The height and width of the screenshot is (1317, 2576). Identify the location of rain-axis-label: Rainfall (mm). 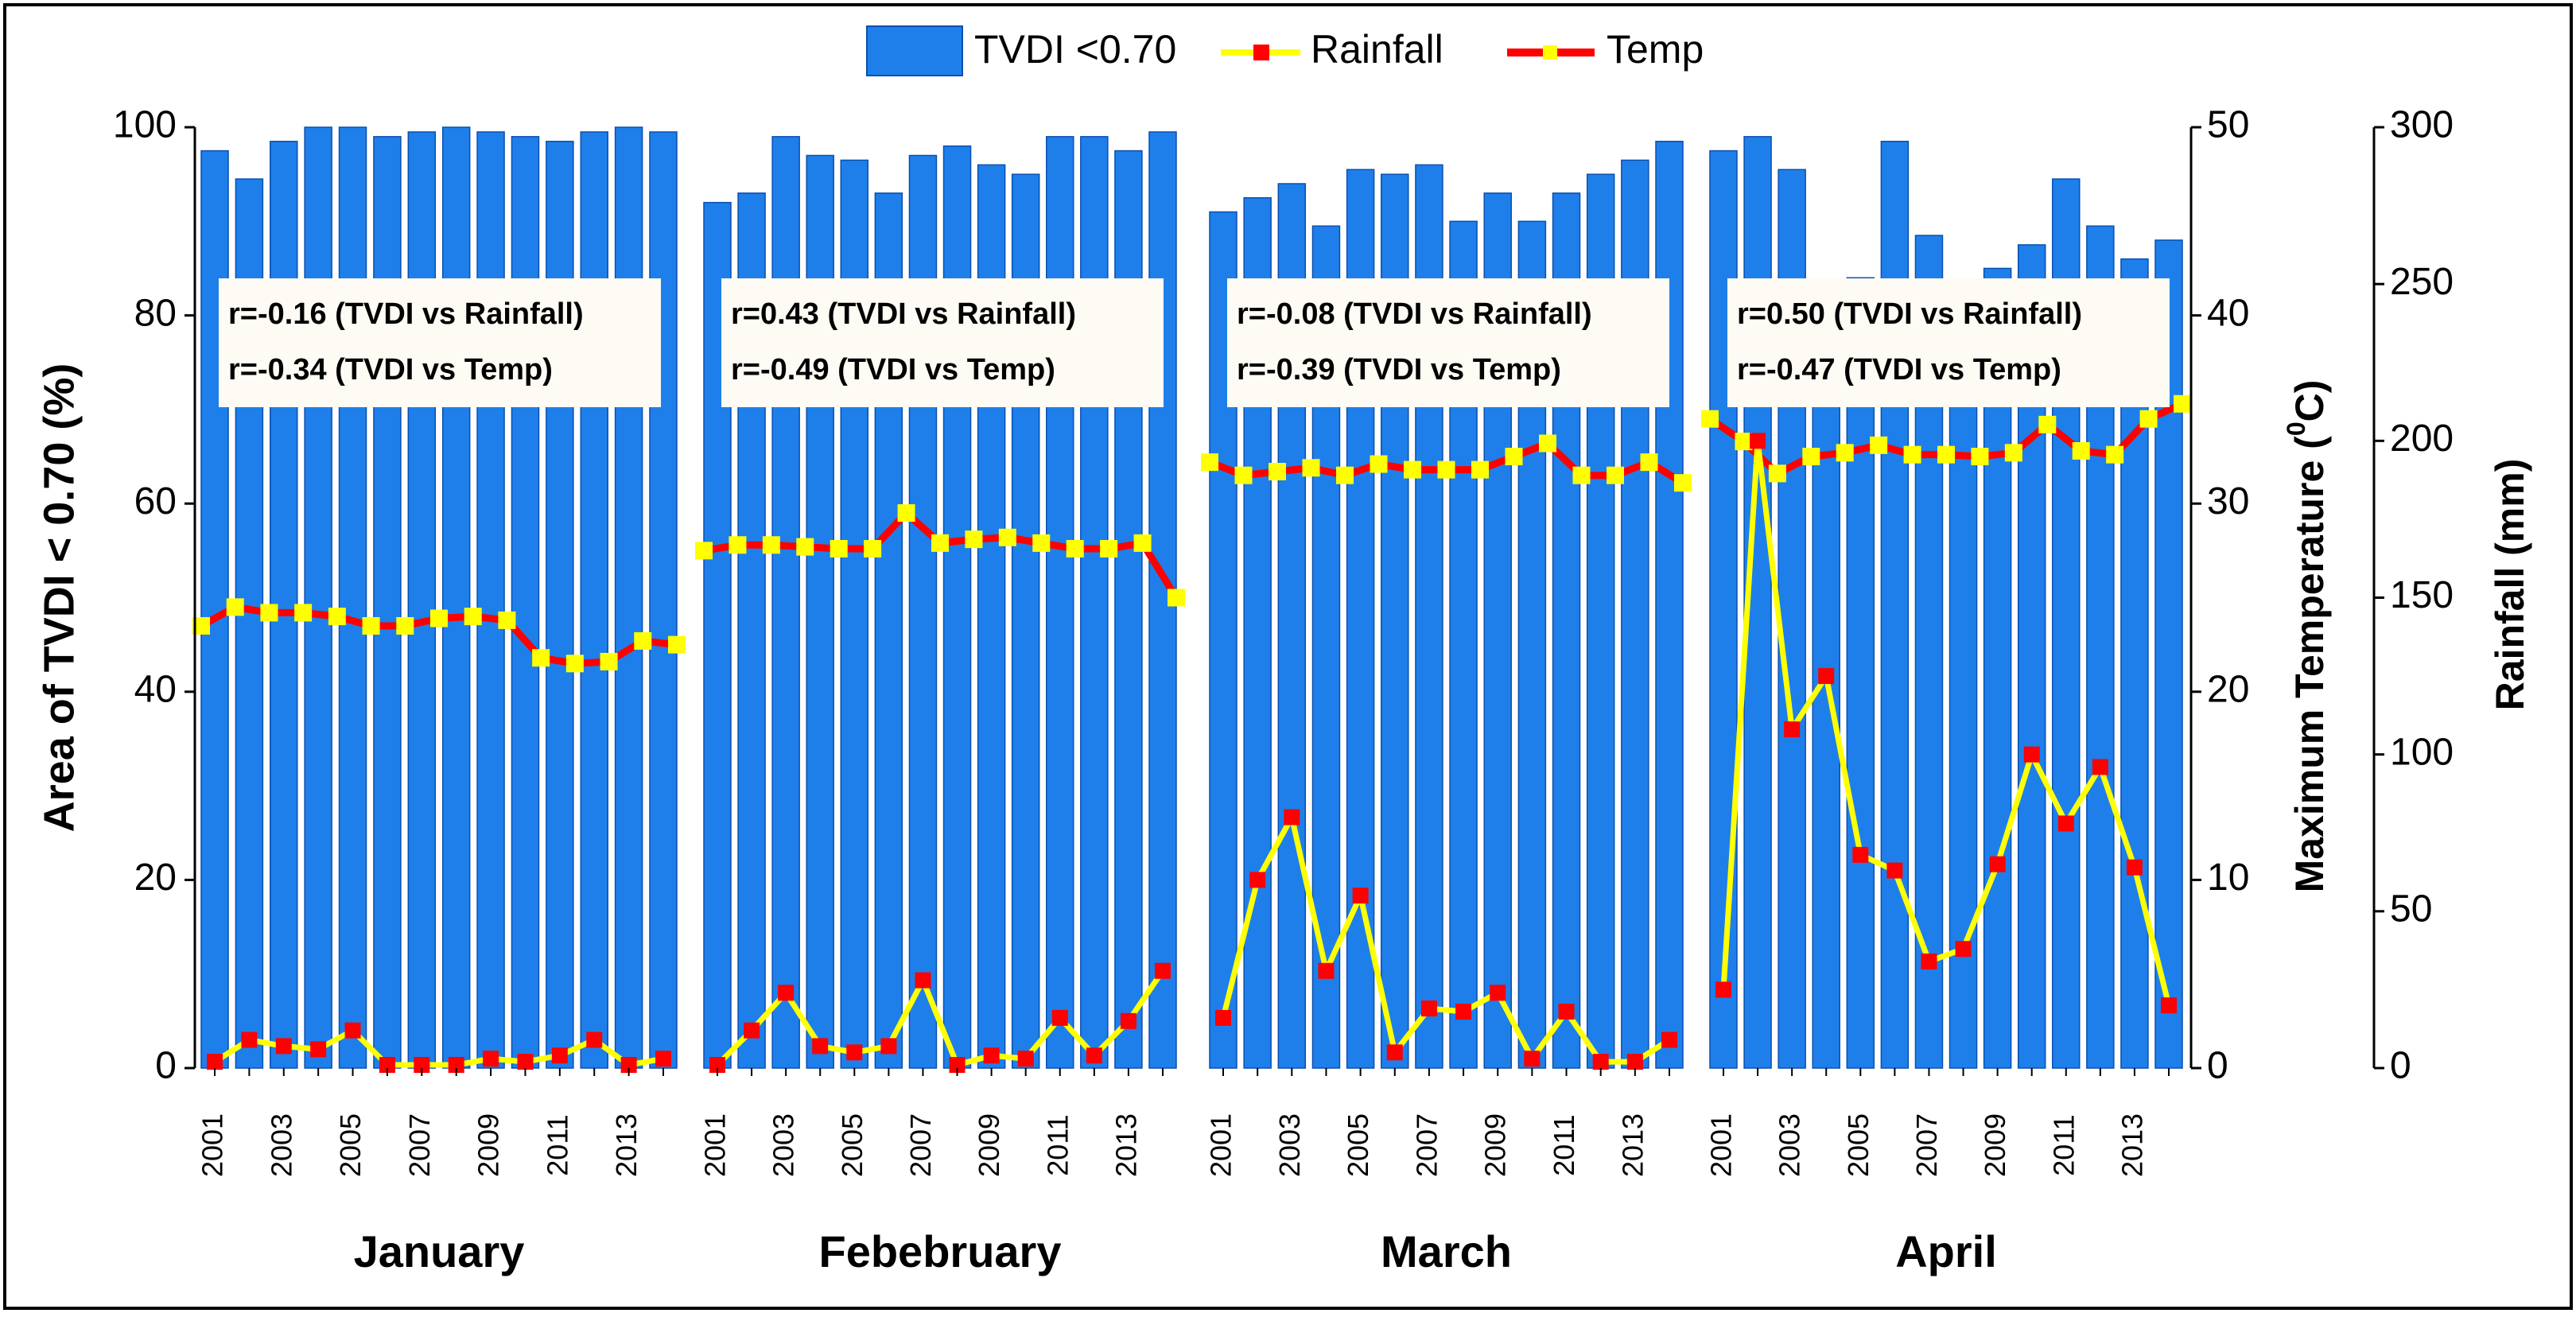
(2510, 585).